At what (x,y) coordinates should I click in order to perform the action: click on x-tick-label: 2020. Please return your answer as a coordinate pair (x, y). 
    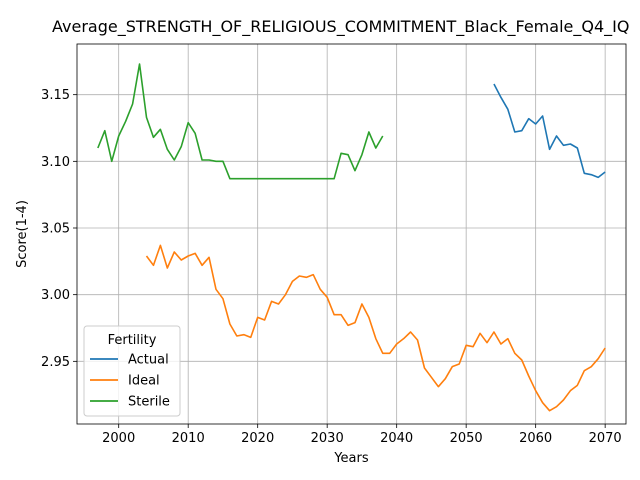
    Looking at the image, I should click on (257, 438).